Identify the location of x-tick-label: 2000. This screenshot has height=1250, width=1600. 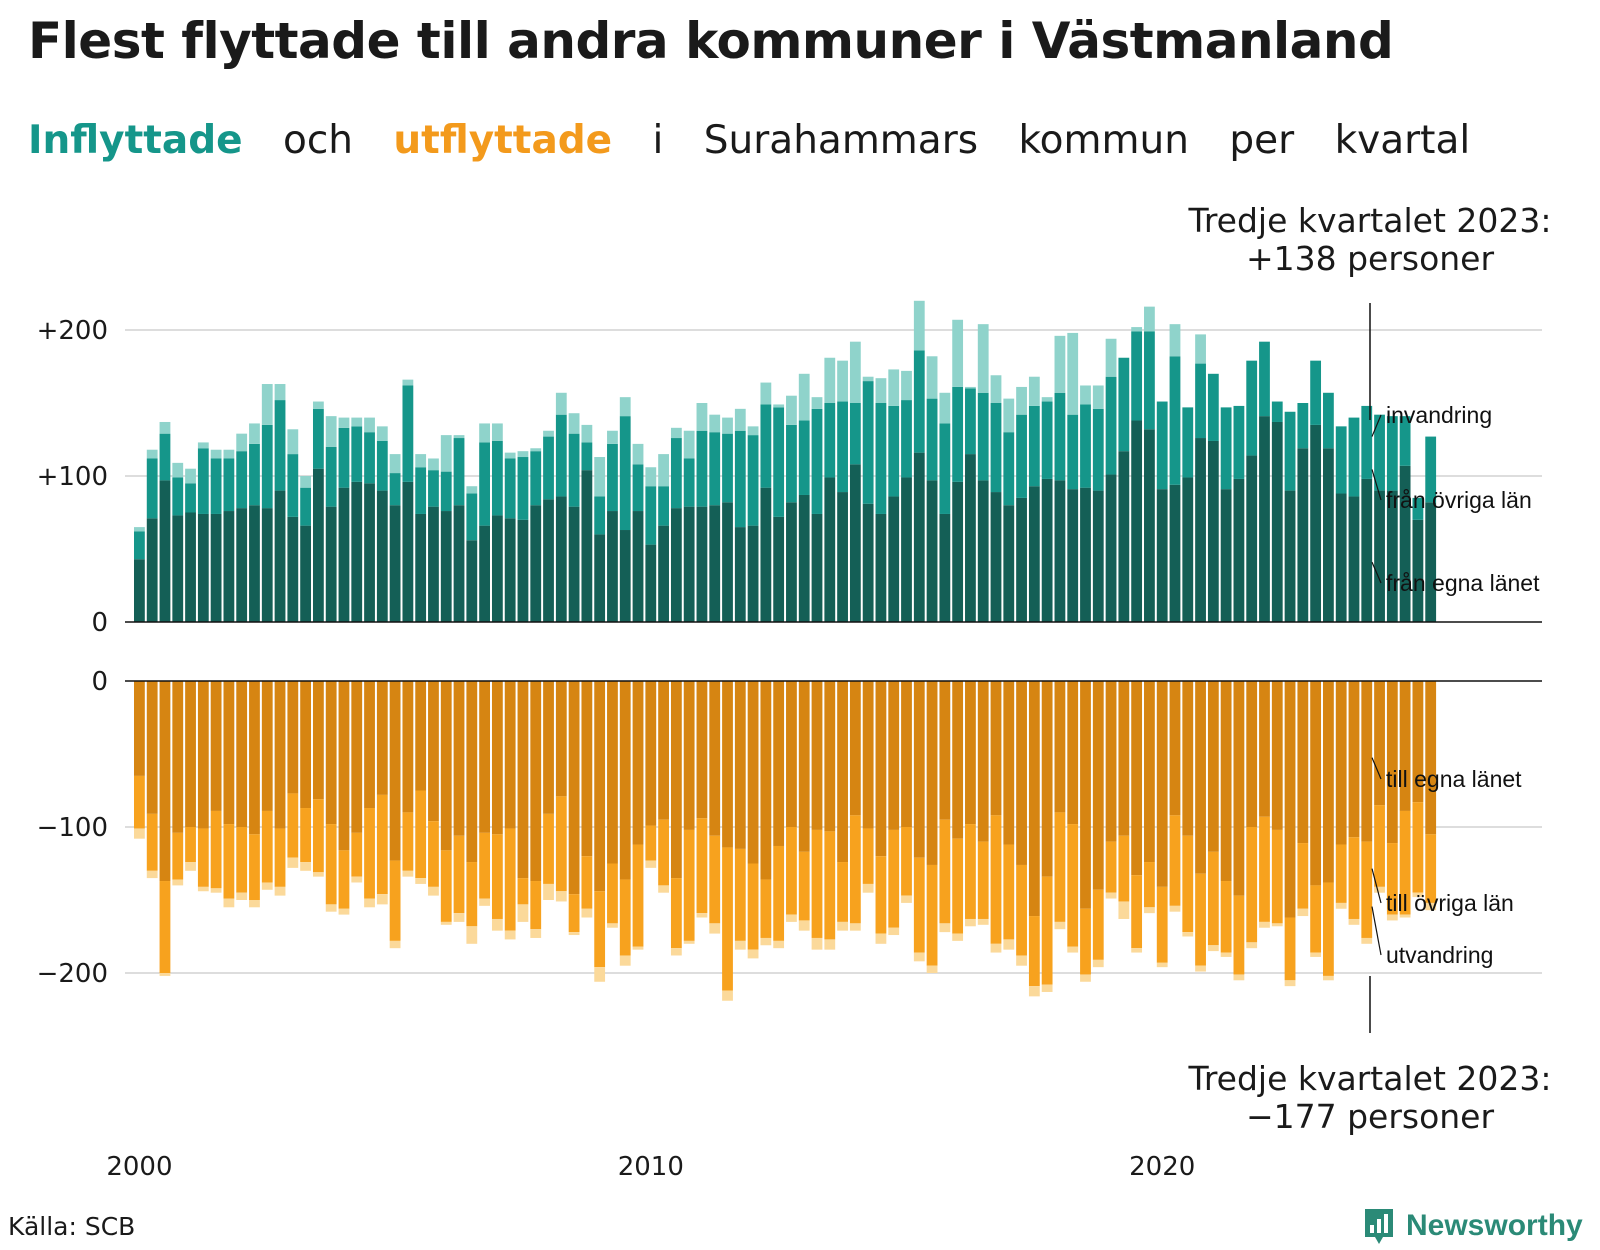
(139, 1167).